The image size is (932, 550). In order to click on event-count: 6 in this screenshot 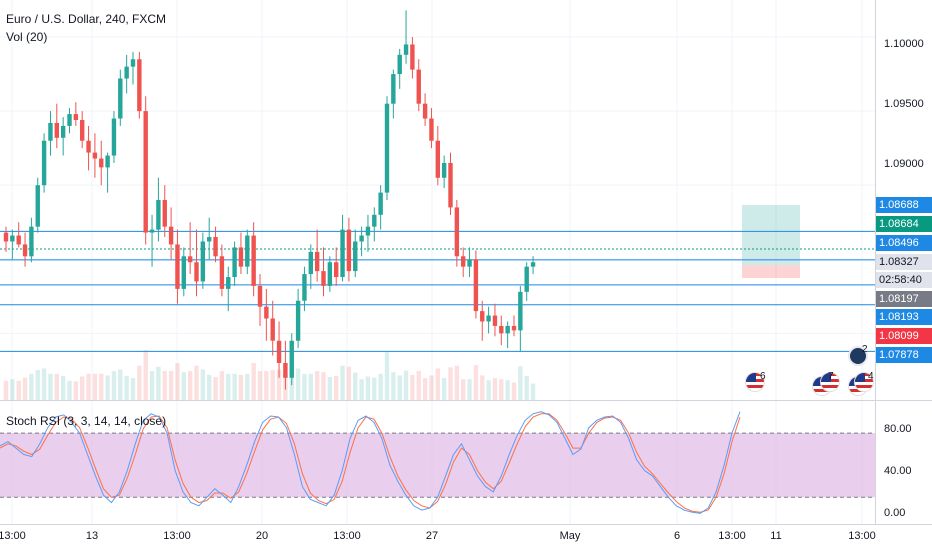, I will do `click(763, 376)`.